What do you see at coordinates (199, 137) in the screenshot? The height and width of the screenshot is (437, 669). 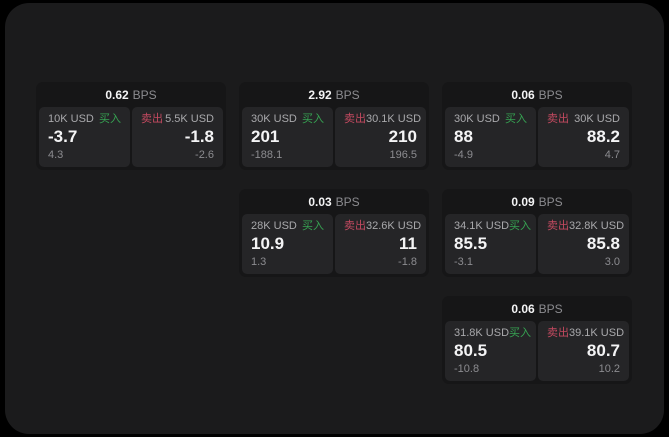 I see `sell-price: -1.8` at bounding box center [199, 137].